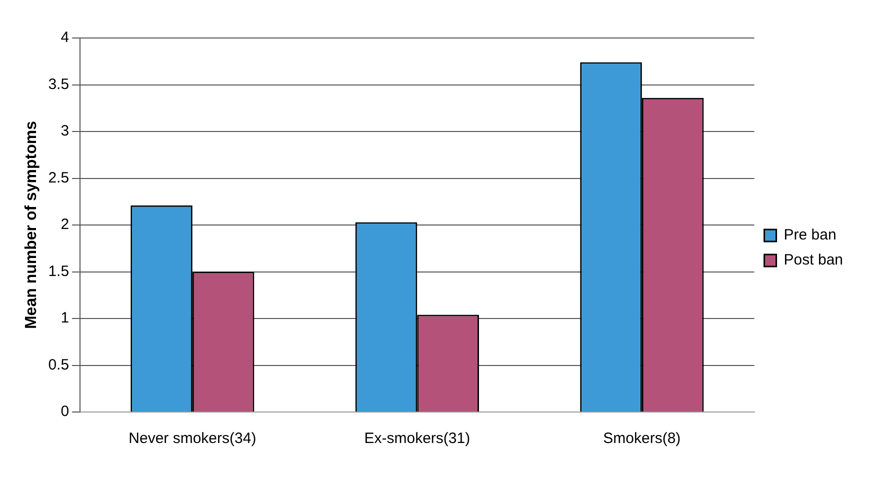 The image size is (873, 488). I want to click on y-tick-label: 3, so click(65, 131).